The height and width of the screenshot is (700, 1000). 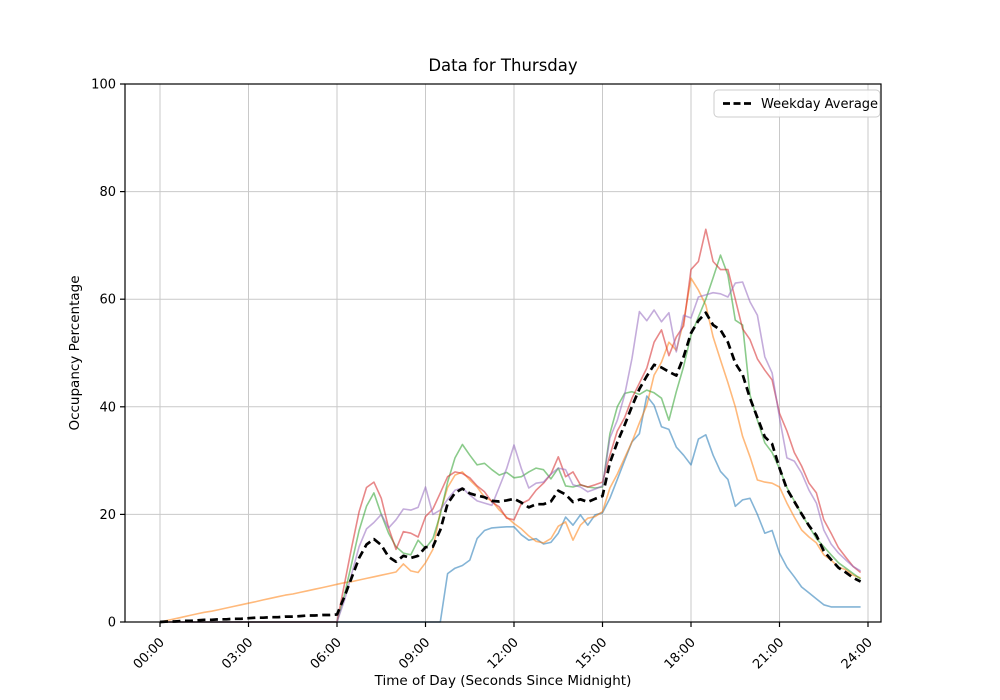 I want to click on x-tick-label: 00:00, so click(x=149, y=653).